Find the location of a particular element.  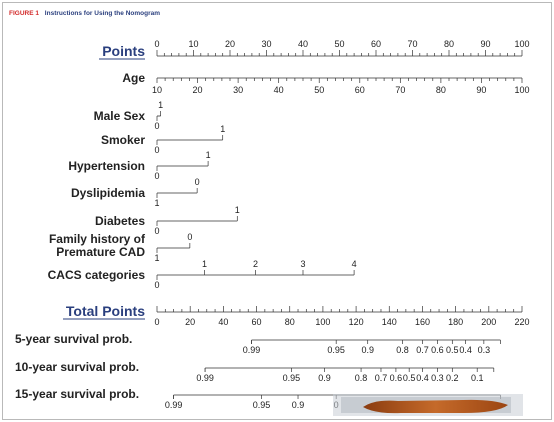

variable-7-level-label: 2 is located at coordinates (255, 264).